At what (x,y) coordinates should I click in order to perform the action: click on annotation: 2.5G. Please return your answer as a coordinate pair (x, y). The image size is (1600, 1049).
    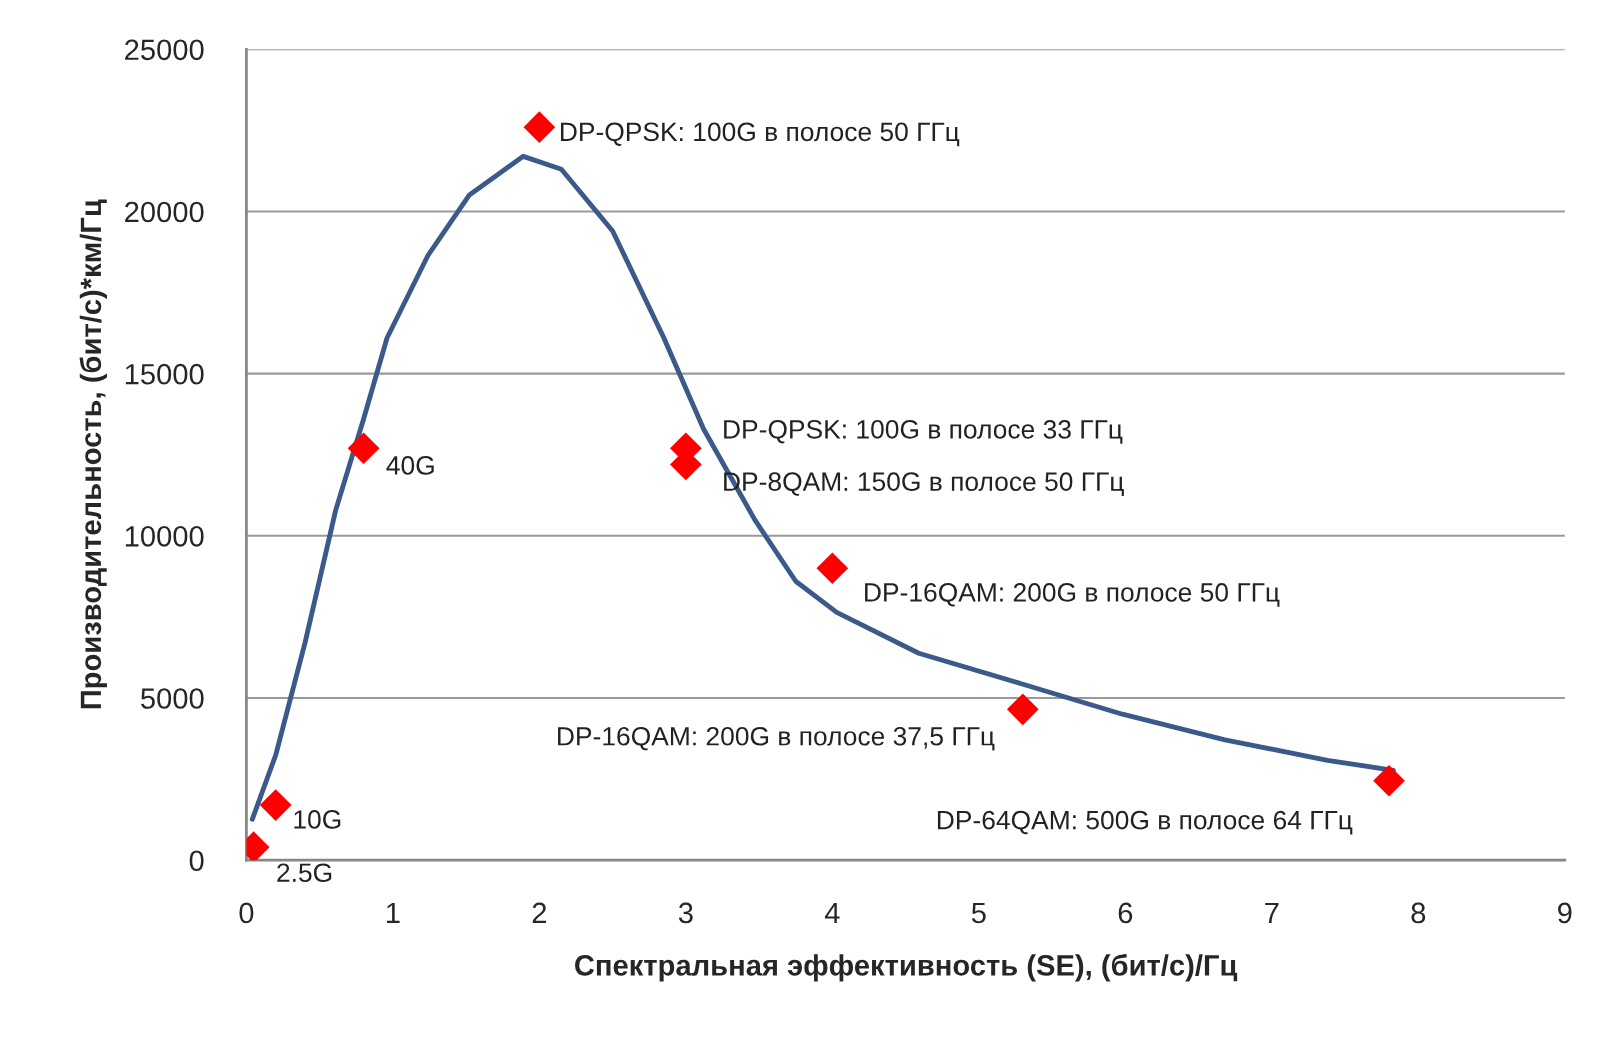
    Looking at the image, I should click on (304, 873).